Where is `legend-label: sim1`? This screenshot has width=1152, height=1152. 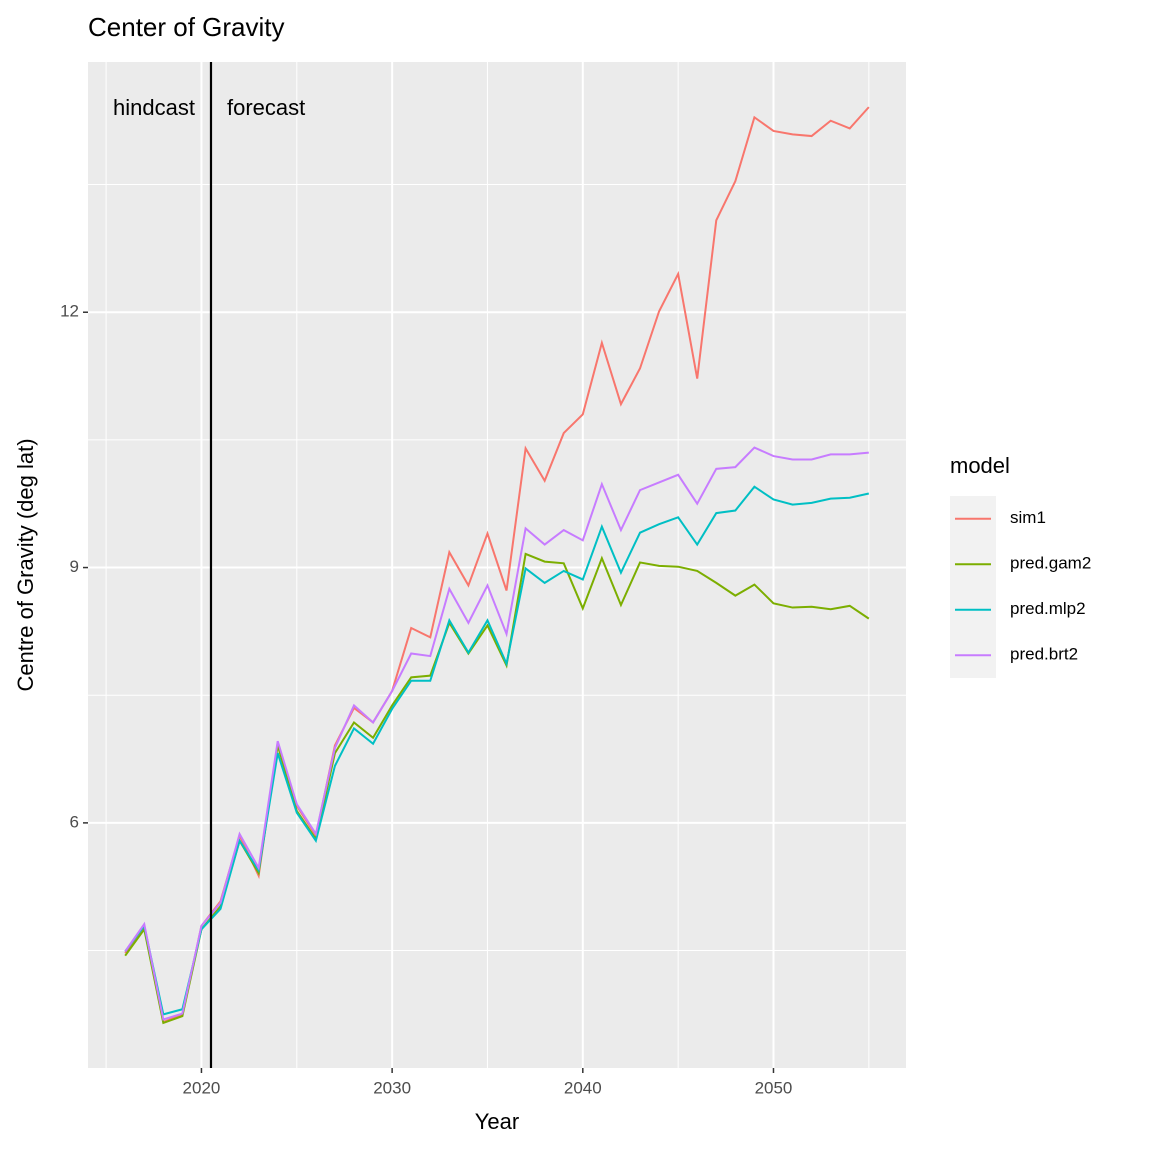
legend-label: sim1 is located at coordinates (1028, 517).